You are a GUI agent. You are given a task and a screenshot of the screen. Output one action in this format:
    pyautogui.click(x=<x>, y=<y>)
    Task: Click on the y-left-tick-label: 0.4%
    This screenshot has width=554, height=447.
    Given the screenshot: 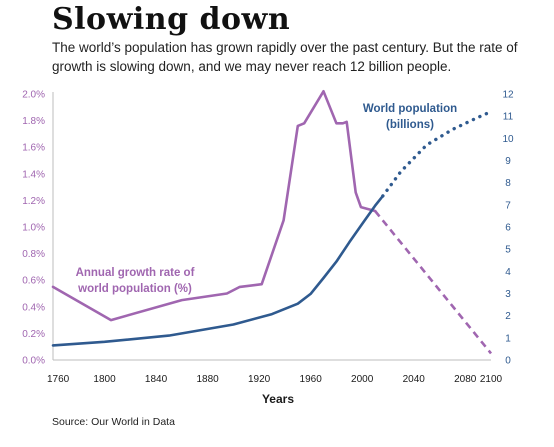 What is the action you would take?
    pyautogui.click(x=33, y=307)
    